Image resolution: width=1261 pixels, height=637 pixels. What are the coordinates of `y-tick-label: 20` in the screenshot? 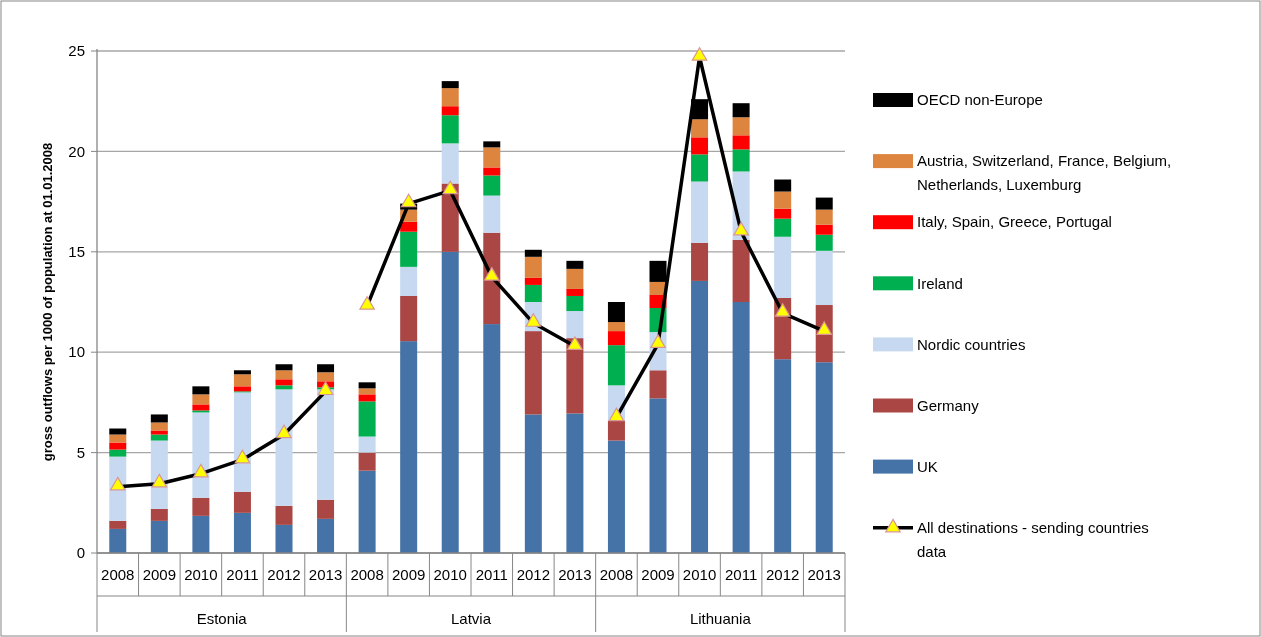 It's located at (76, 151).